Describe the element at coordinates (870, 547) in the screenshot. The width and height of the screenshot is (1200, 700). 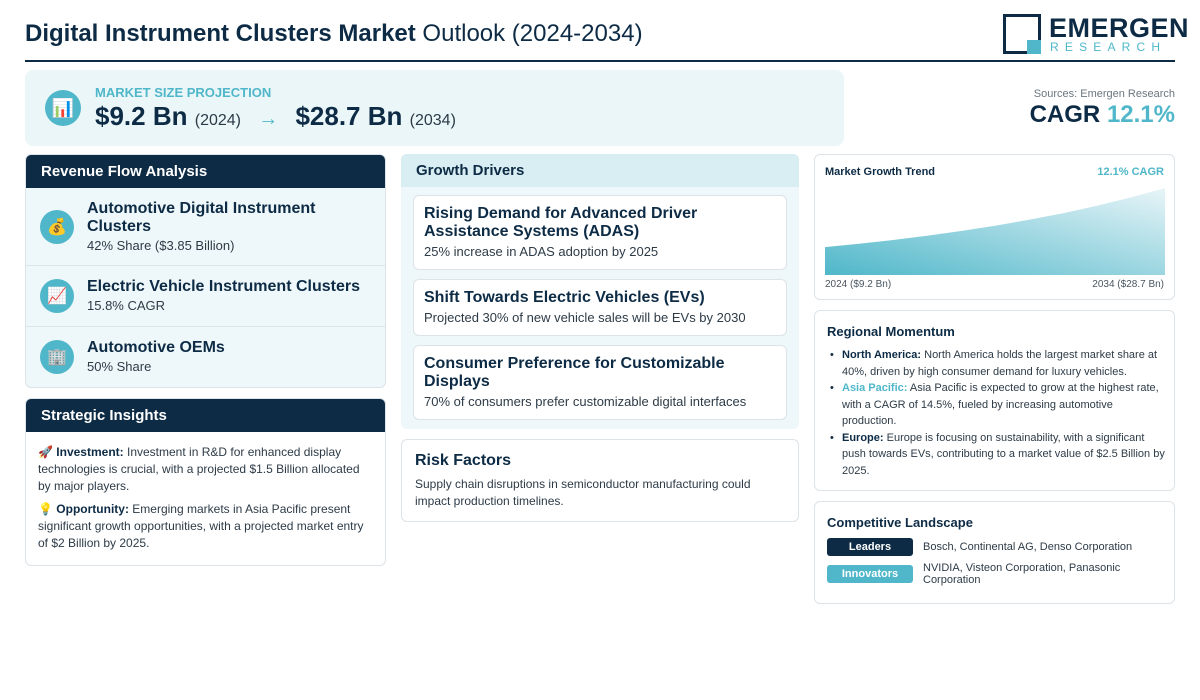
I see `leaders-badge: Leaders` at that location.